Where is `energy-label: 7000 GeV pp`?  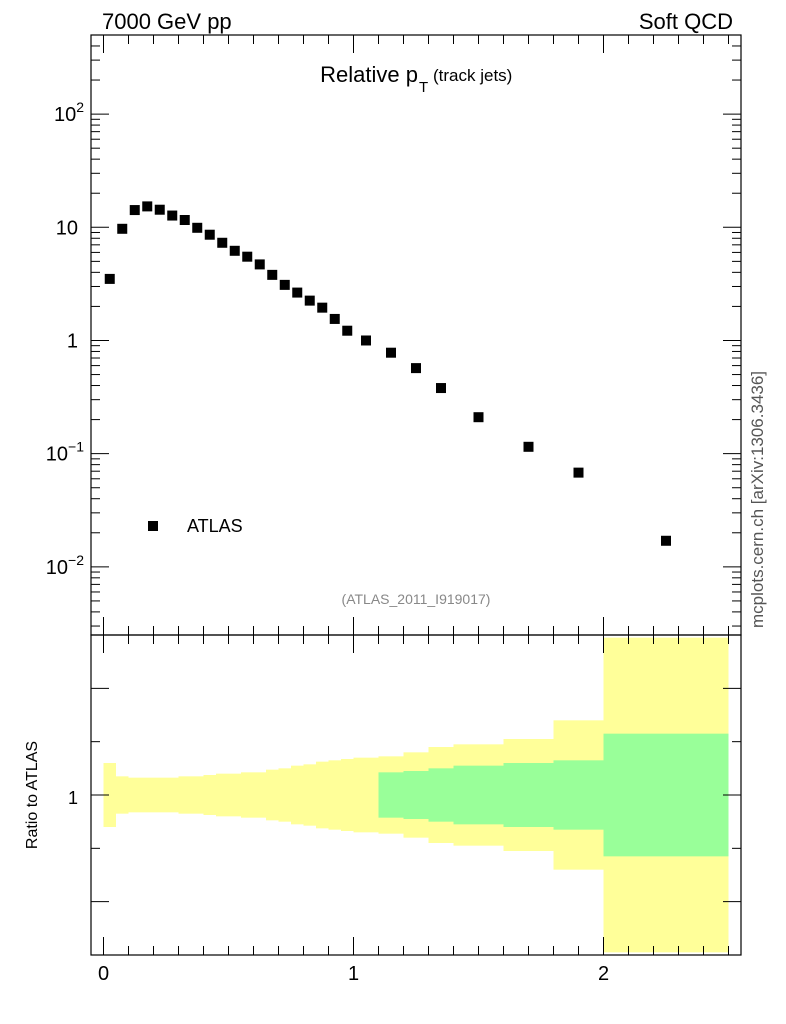 energy-label: 7000 GeV pp is located at coordinates (167, 21).